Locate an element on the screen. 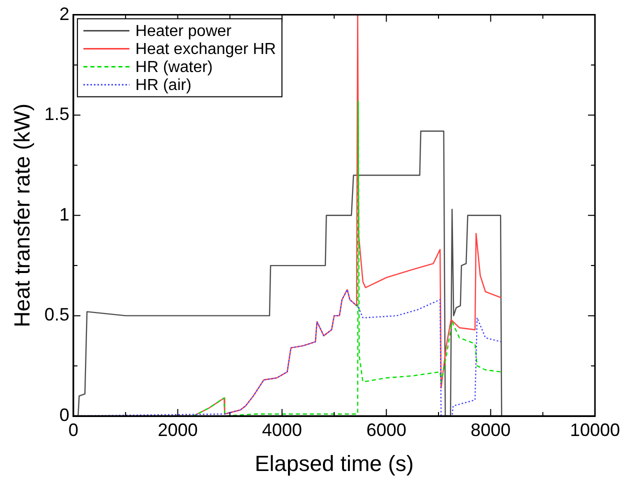 This screenshot has width=624, height=486. x-tick-label: 6000 is located at coordinates (386, 430).